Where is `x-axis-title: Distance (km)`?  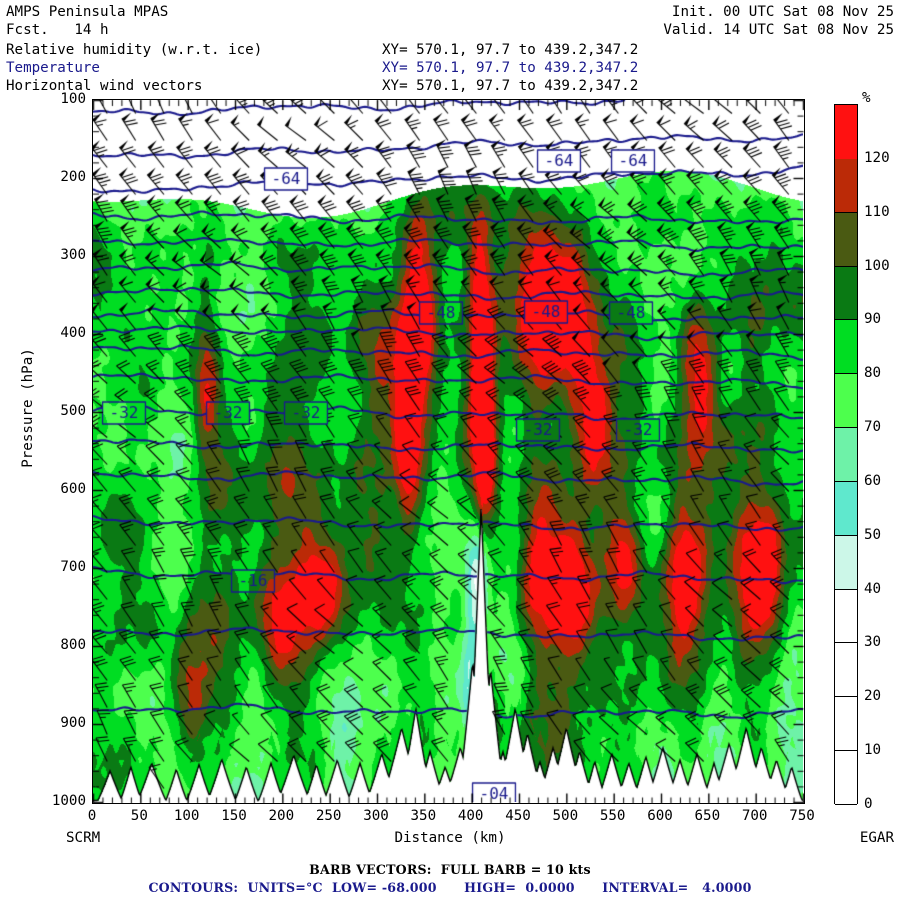
x-axis-title: Distance (km) is located at coordinates (450, 838).